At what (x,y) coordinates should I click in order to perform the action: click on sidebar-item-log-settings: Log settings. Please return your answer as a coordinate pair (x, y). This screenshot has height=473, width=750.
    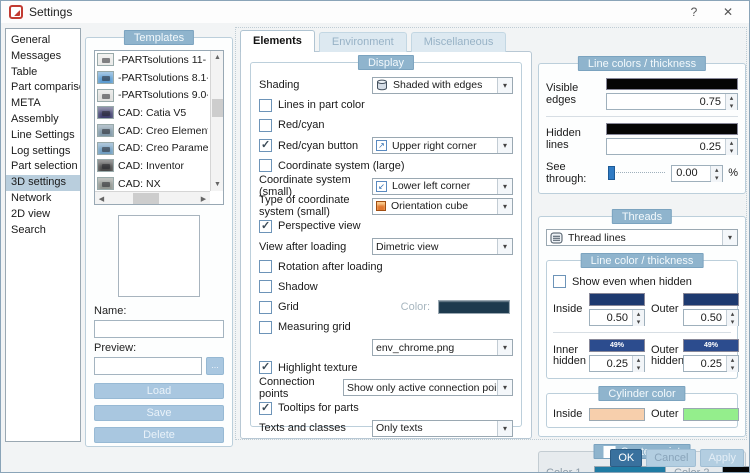
    Looking at the image, I should click on (41, 150).